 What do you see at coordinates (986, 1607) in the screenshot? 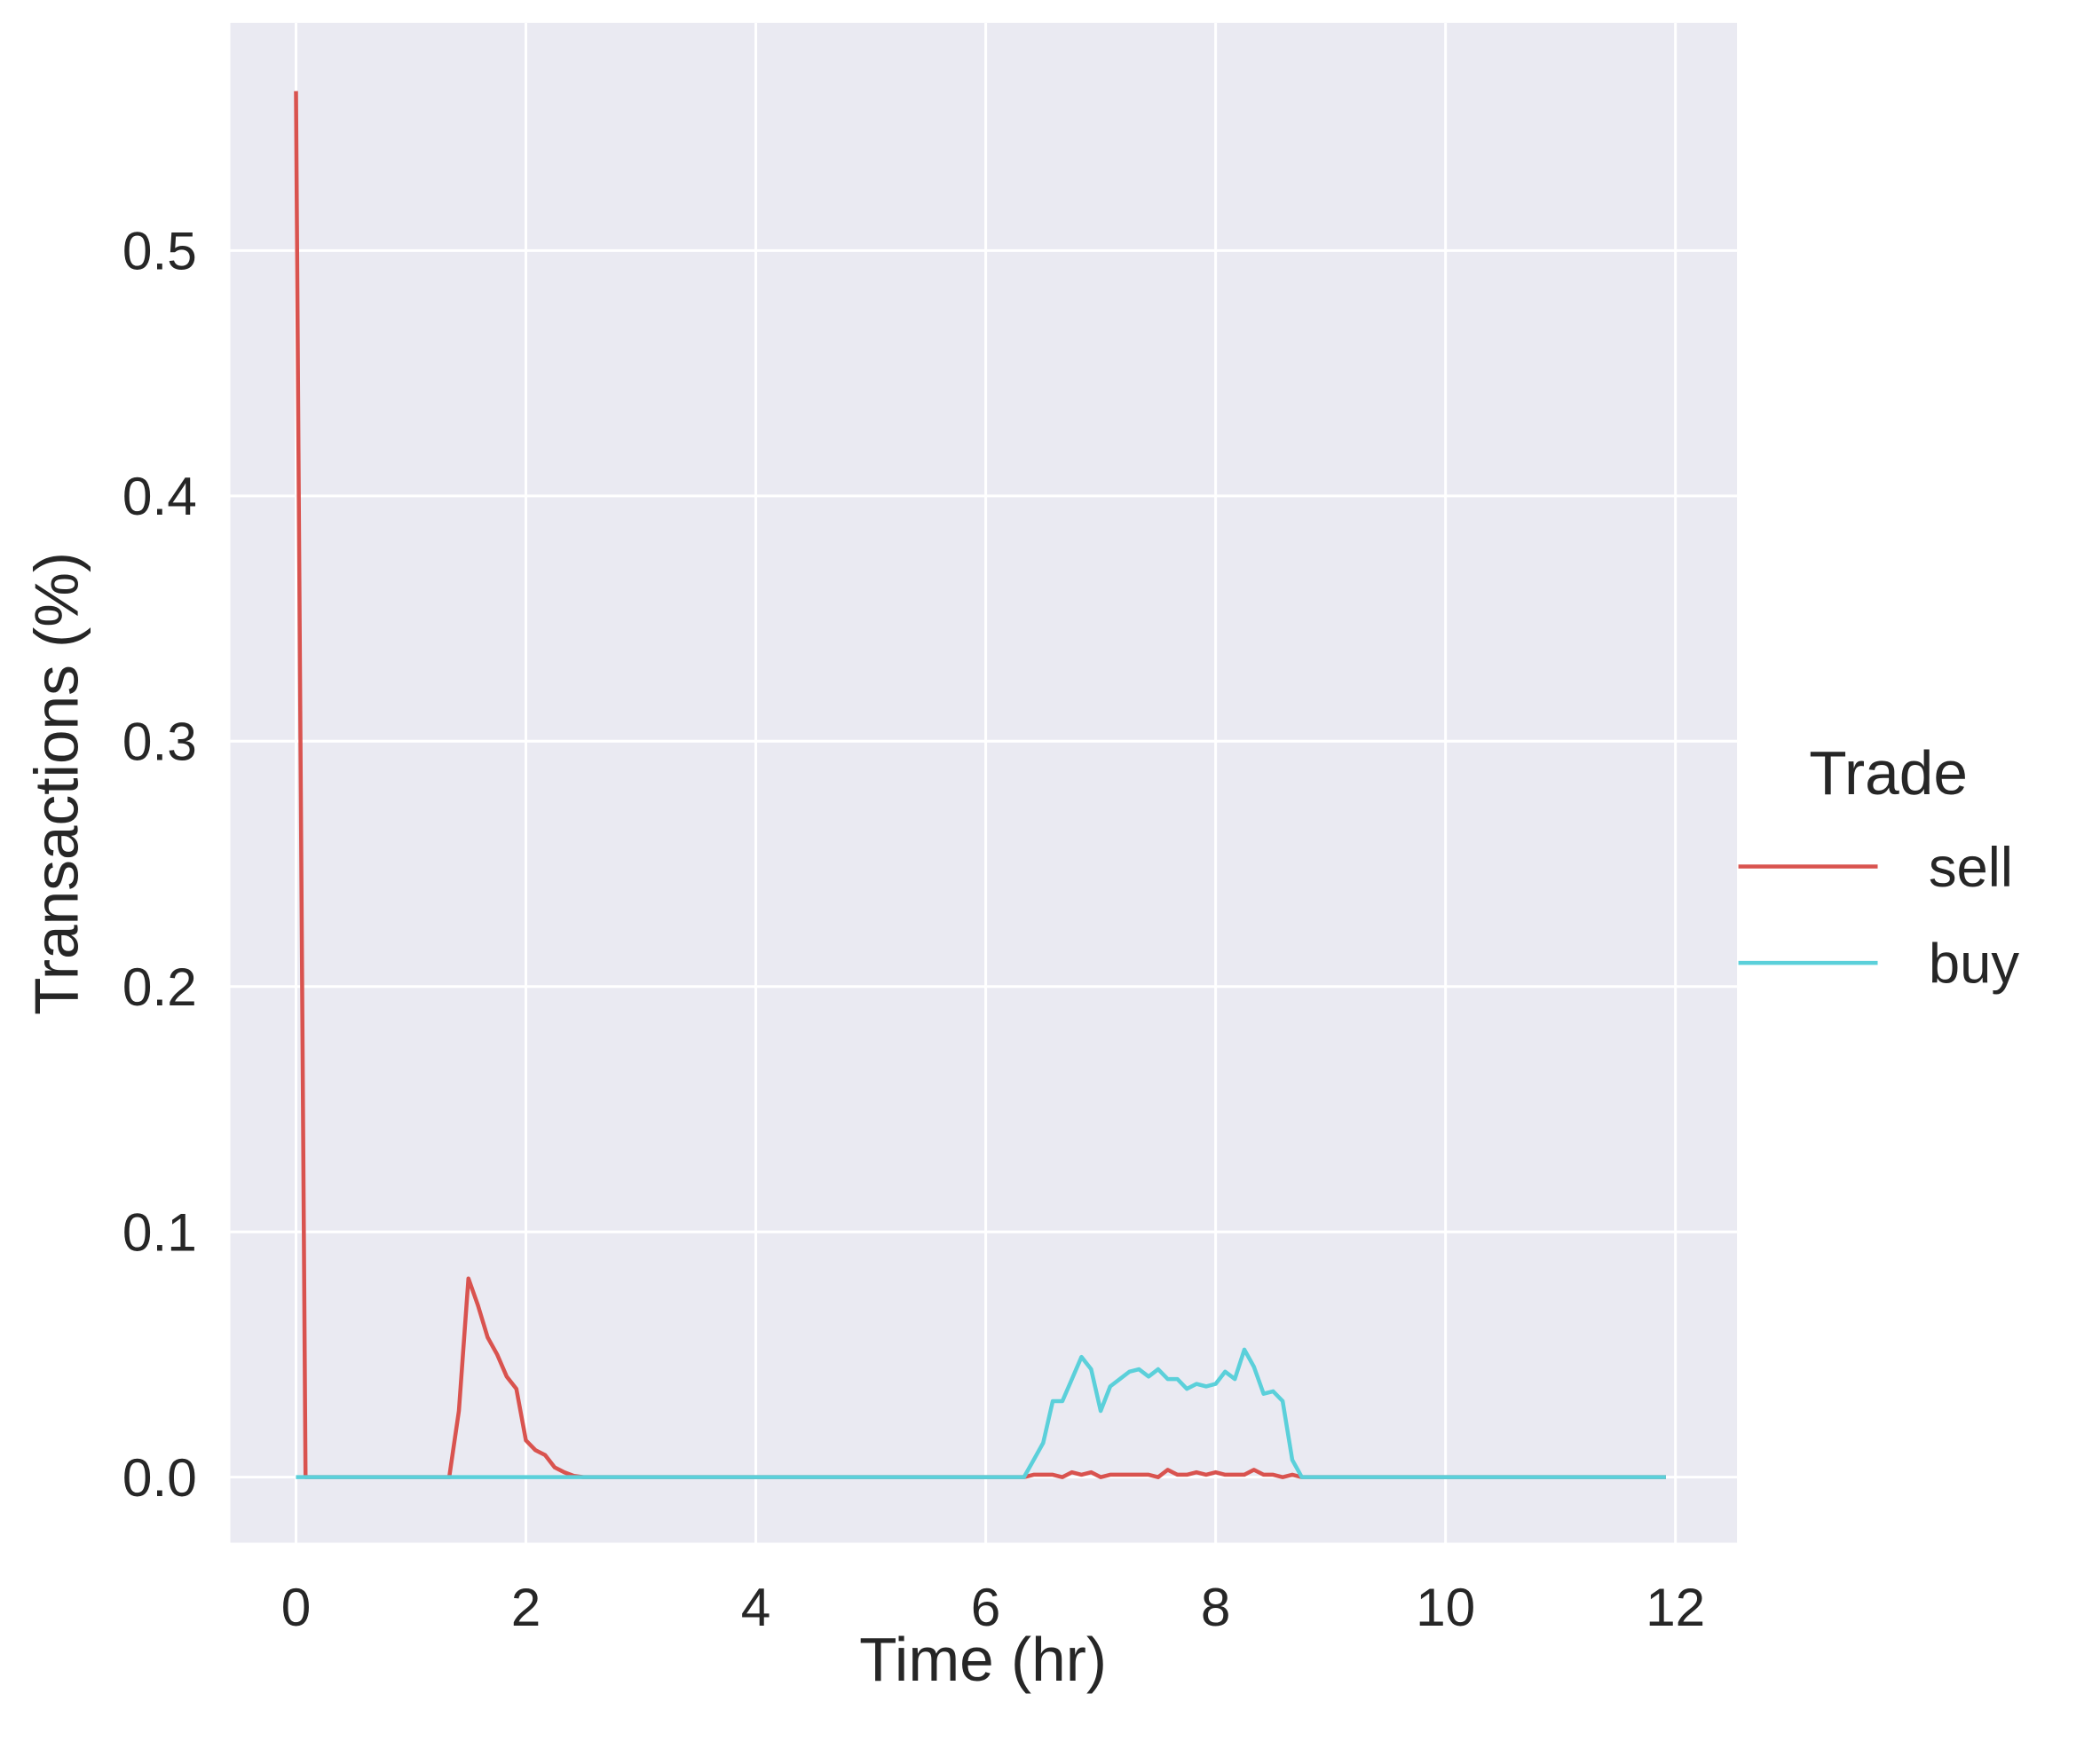
I see `x-tick-label: 6` at bounding box center [986, 1607].